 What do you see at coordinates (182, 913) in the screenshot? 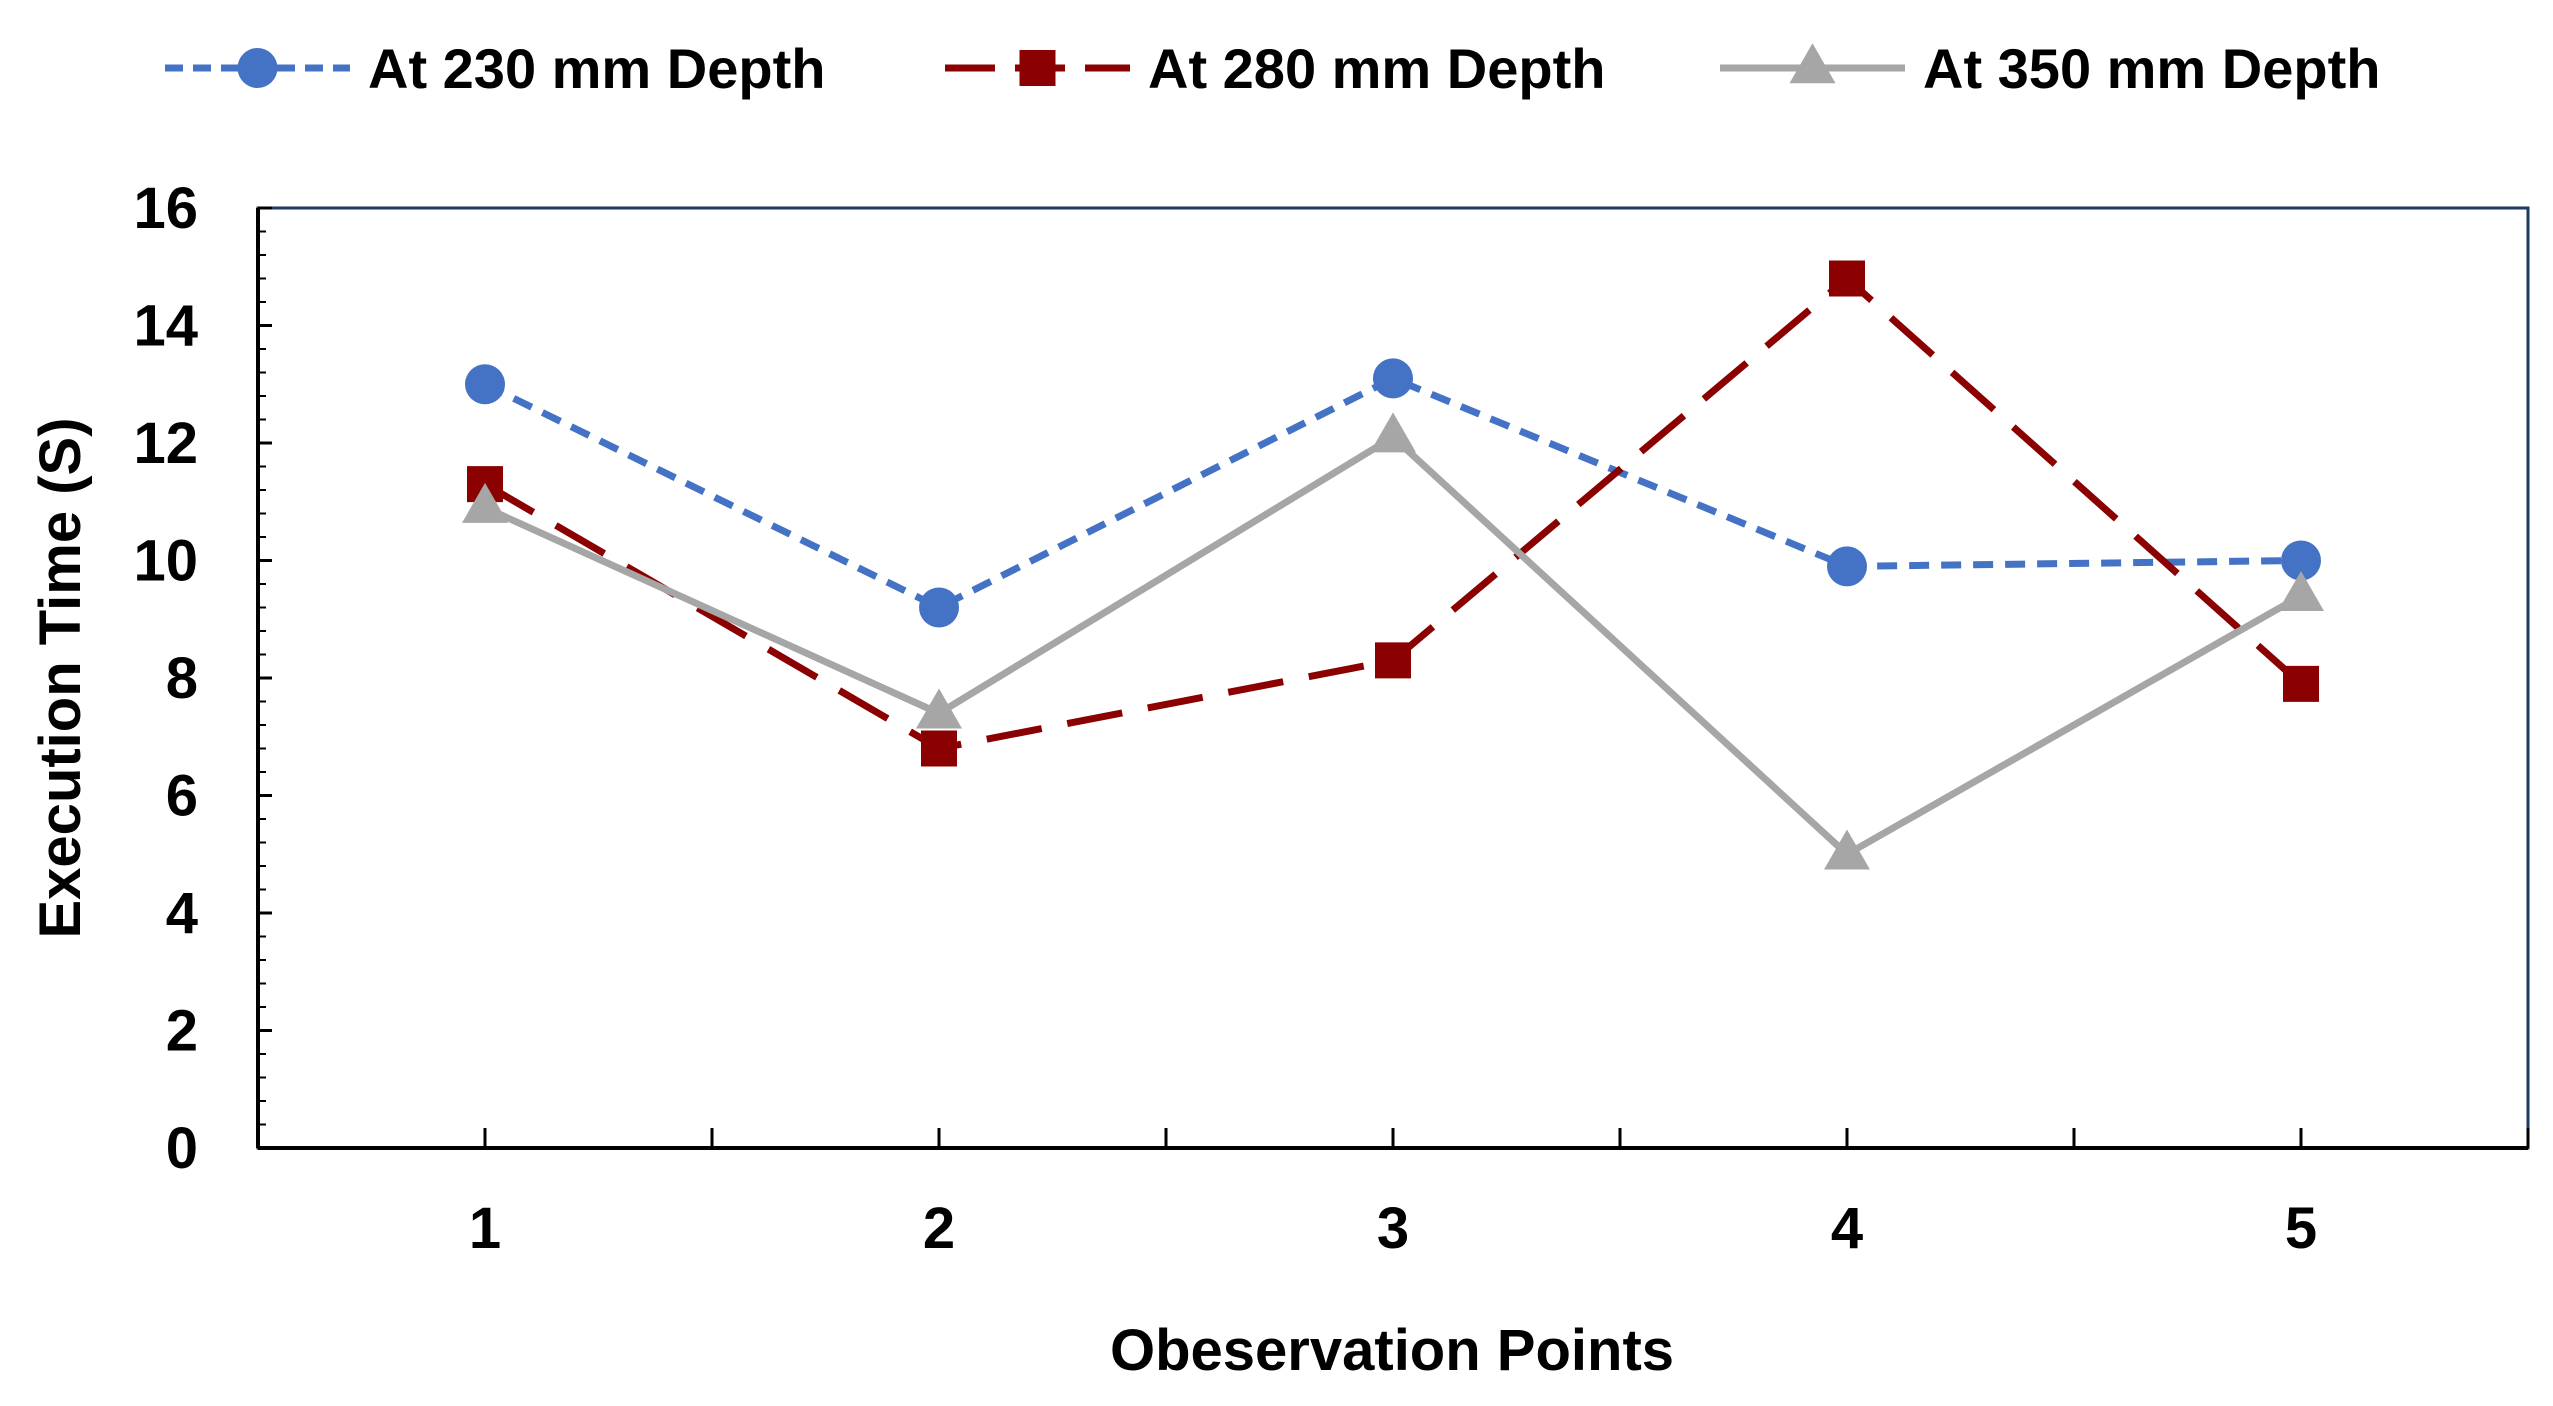
I see `y-tick-label: 4` at bounding box center [182, 913].